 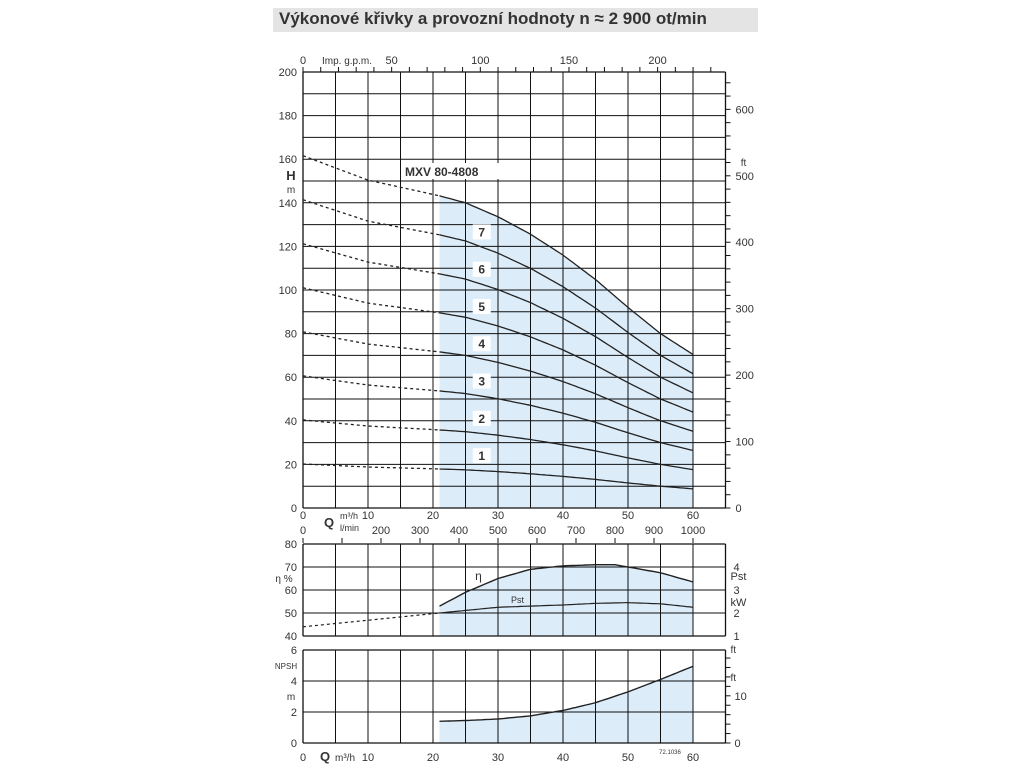 What do you see at coordinates (566, 585) in the screenshot?
I see `eta-curve` at bounding box center [566, 585].